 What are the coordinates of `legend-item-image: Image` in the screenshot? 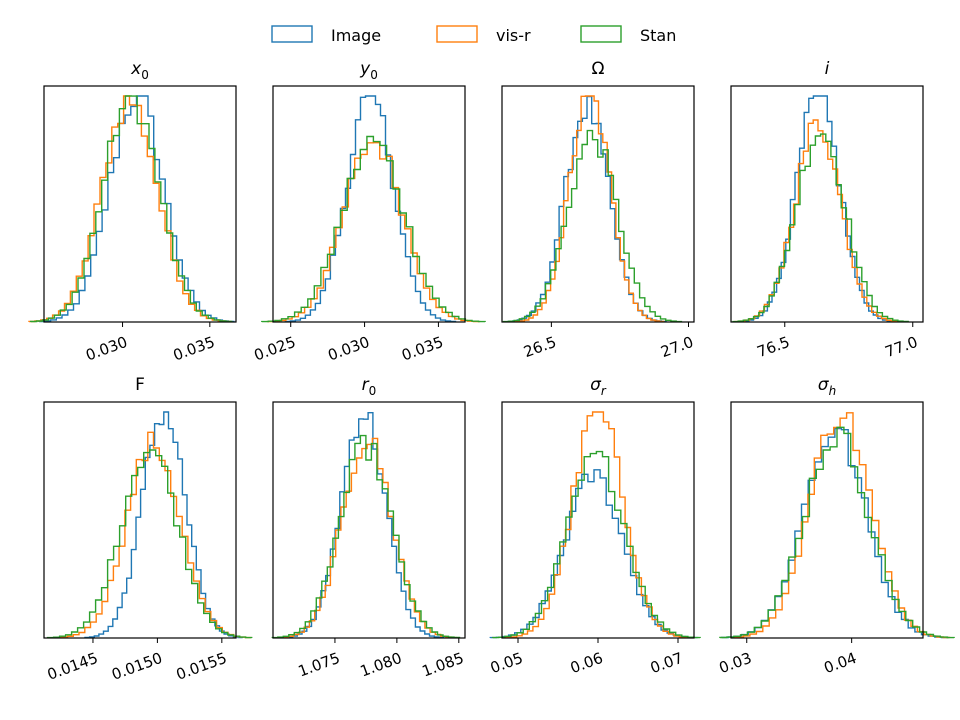 It's located at (326, 35).